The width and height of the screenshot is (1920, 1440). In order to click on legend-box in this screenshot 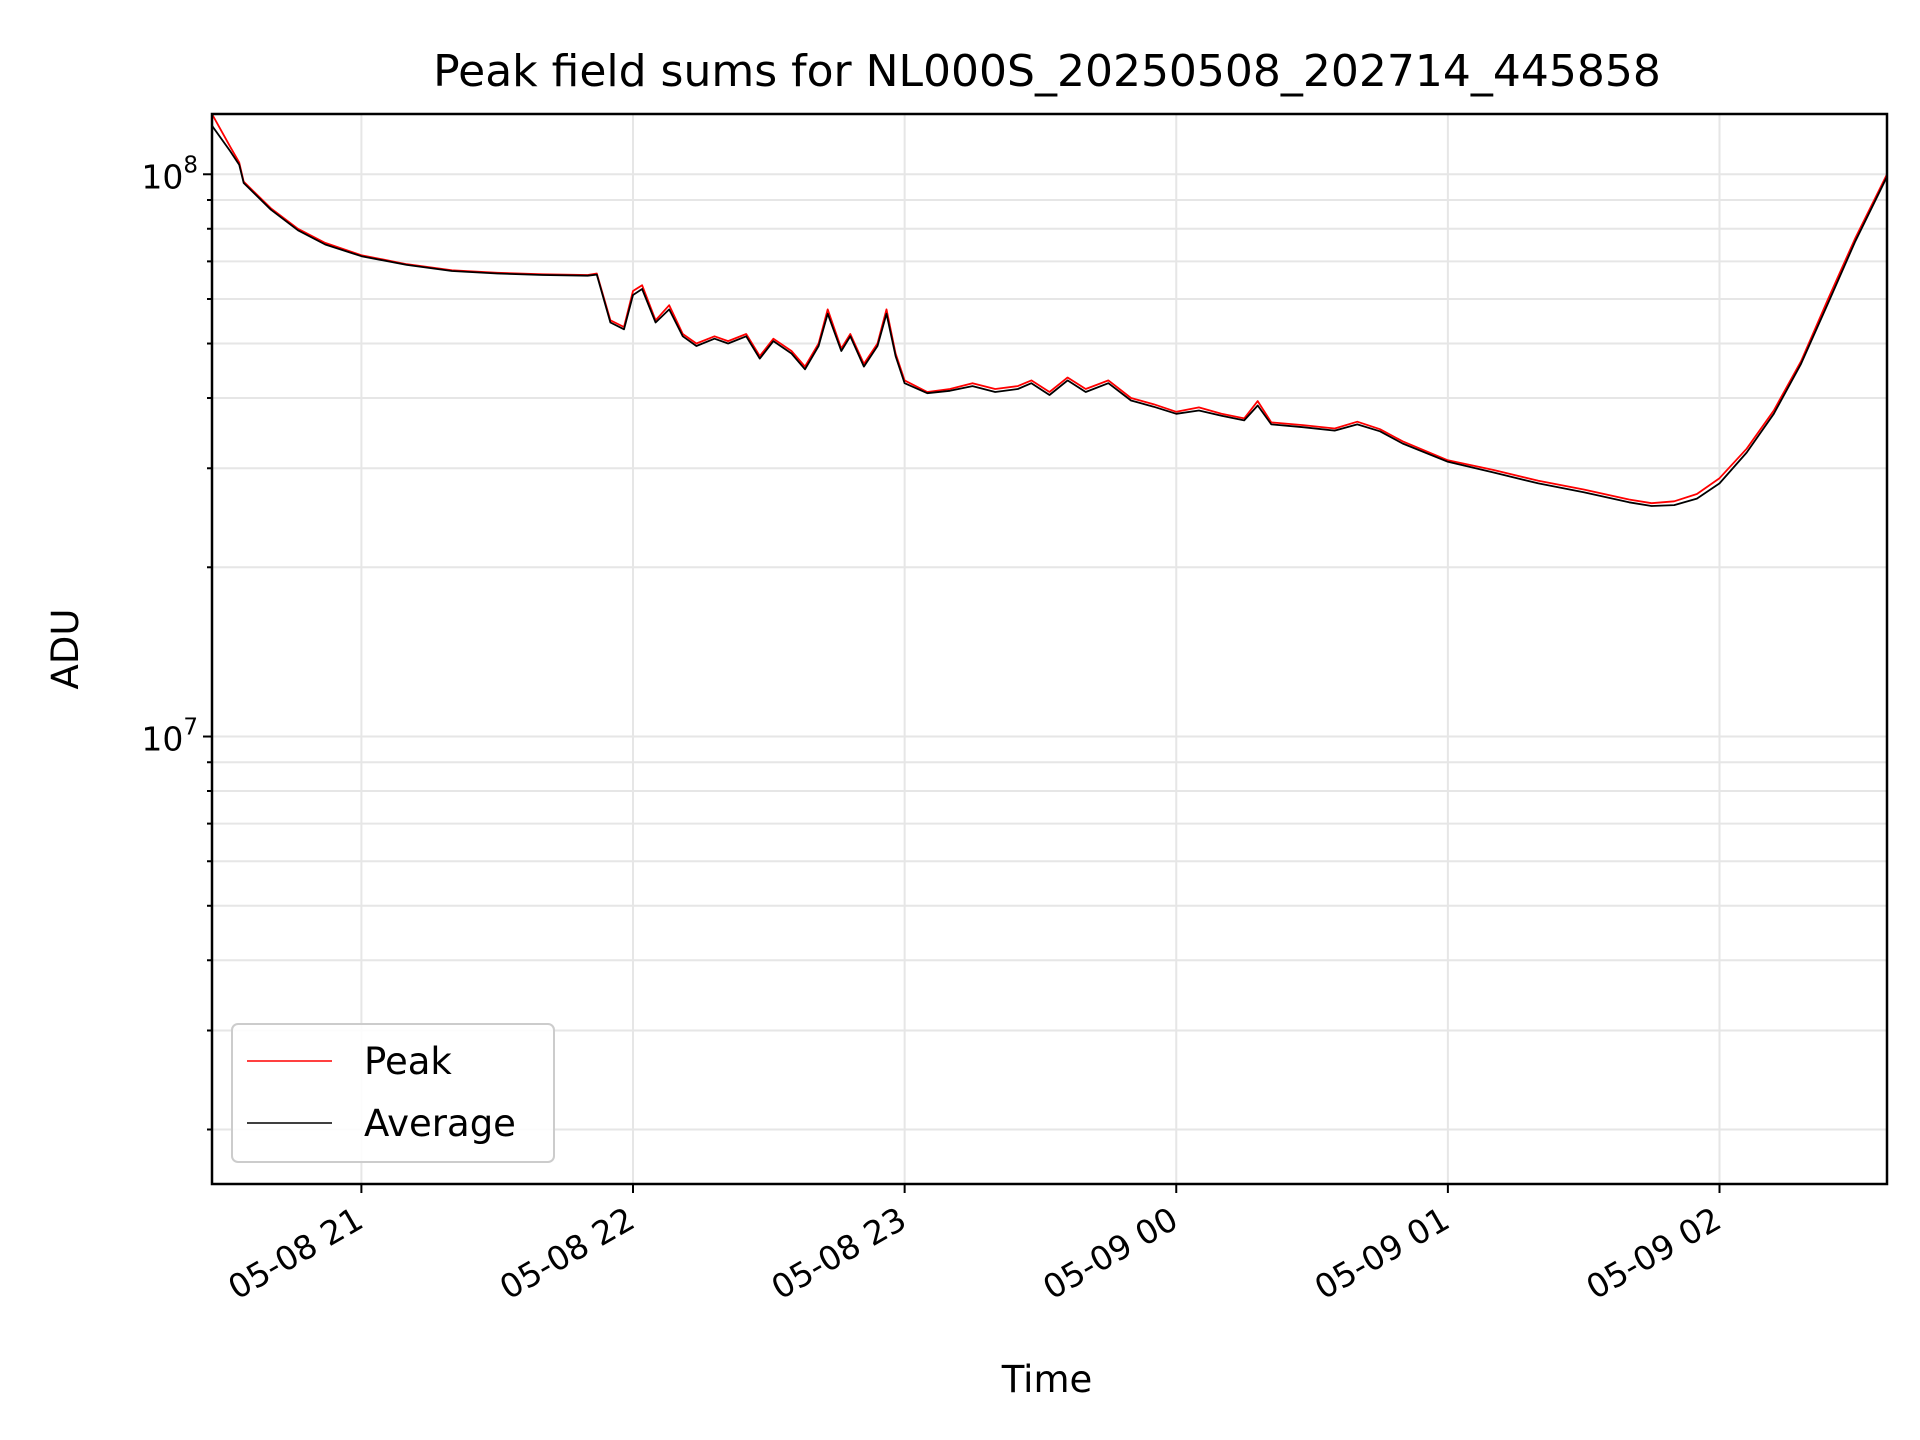, I will do `click(393, 1093)`.